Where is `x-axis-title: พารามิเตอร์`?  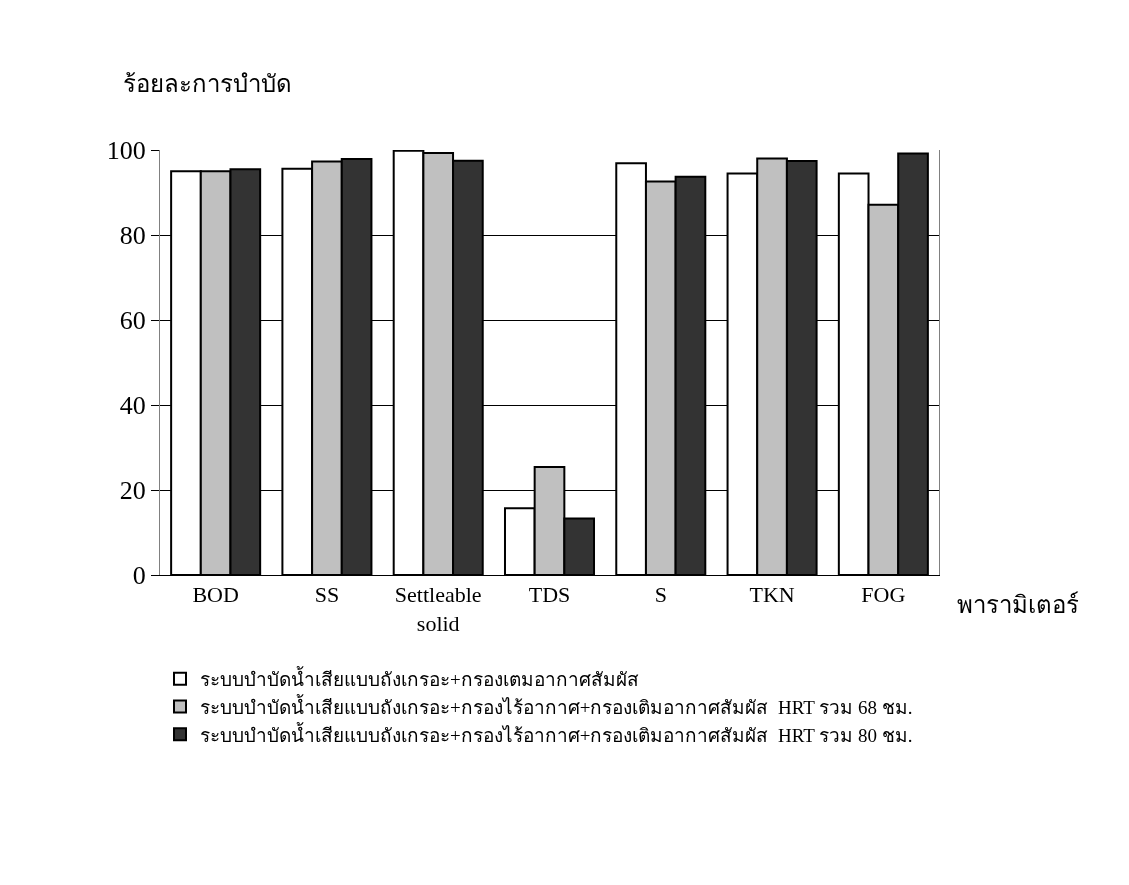 x-axis-title: พารามิเตอร์ is located at coordinates (1018, 604).